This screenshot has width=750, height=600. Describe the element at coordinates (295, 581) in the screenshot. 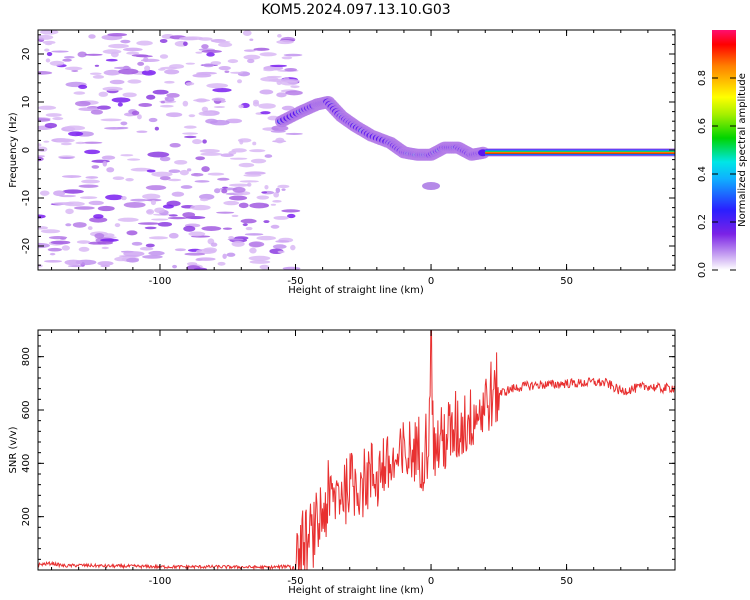

I see `snr-x-tick-label: -50` at that location.